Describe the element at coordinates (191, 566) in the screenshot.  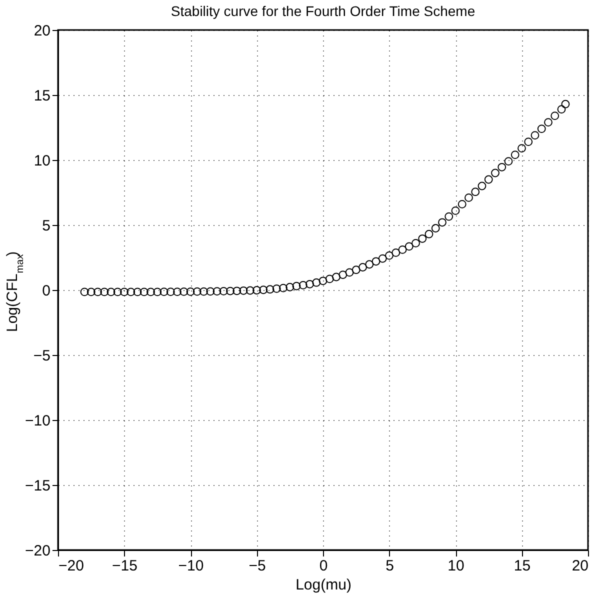
I see `x-tick-label: −10` at that location.